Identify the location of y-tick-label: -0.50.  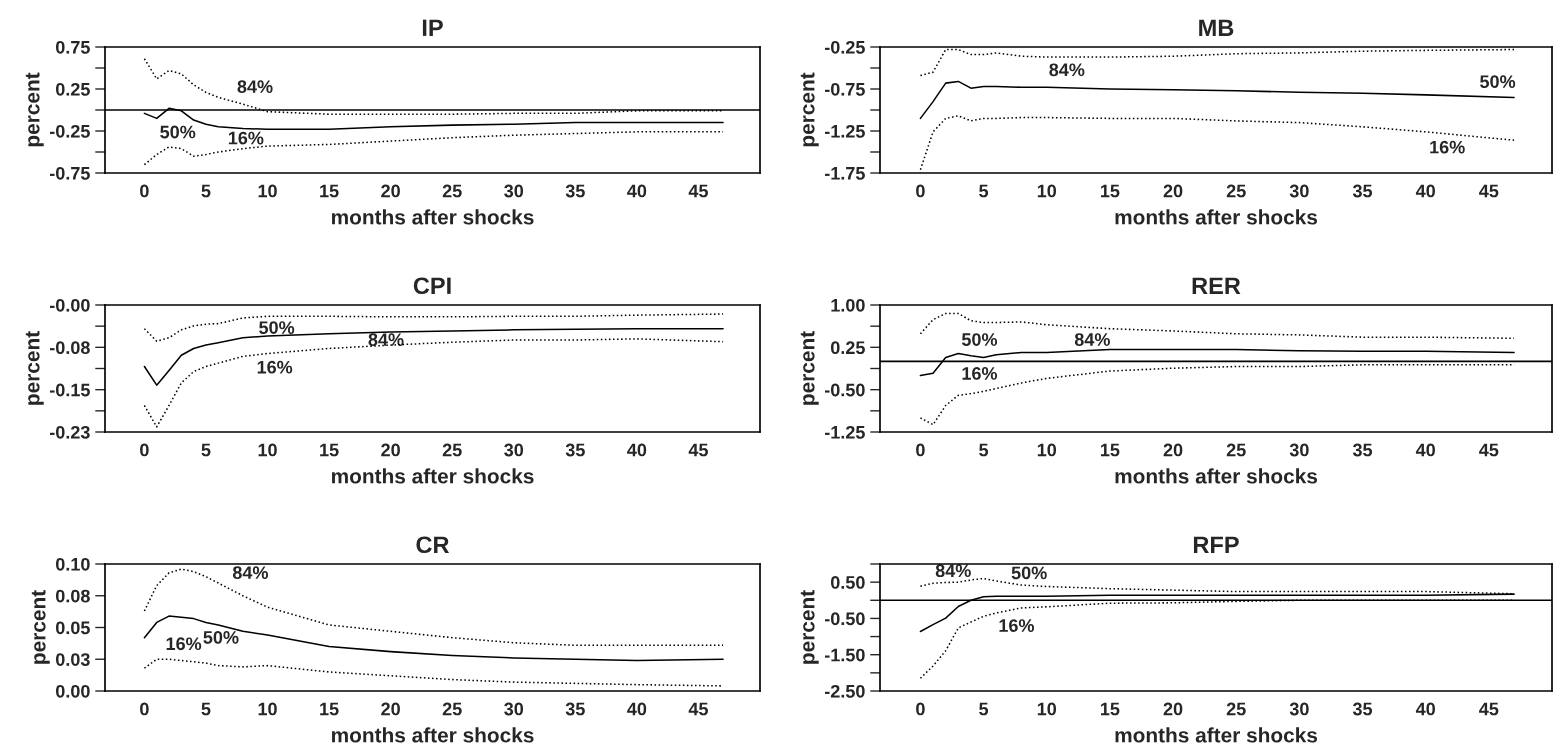
(844, 390).